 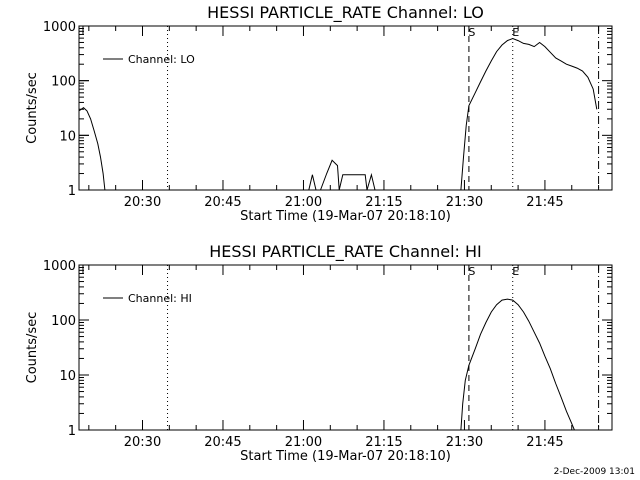 I want to click on chart-title: HESSI PARTICLE_RATE Channel: HI, so click(x=345, y=252).